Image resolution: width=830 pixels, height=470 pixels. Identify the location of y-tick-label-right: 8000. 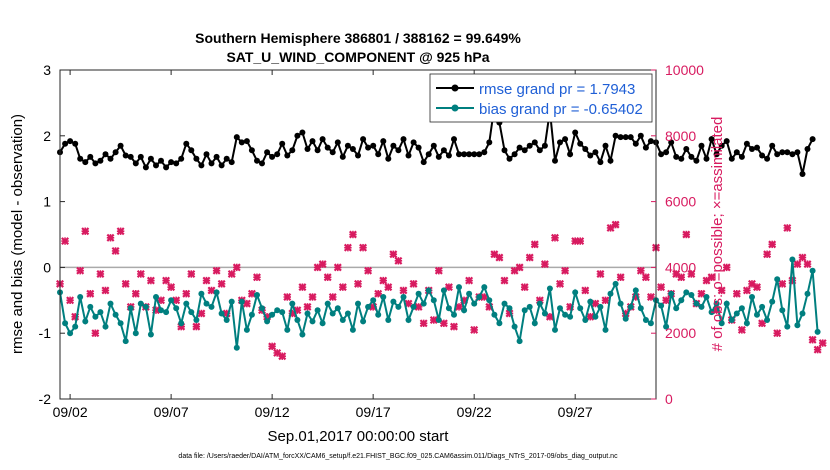
(680, 136).